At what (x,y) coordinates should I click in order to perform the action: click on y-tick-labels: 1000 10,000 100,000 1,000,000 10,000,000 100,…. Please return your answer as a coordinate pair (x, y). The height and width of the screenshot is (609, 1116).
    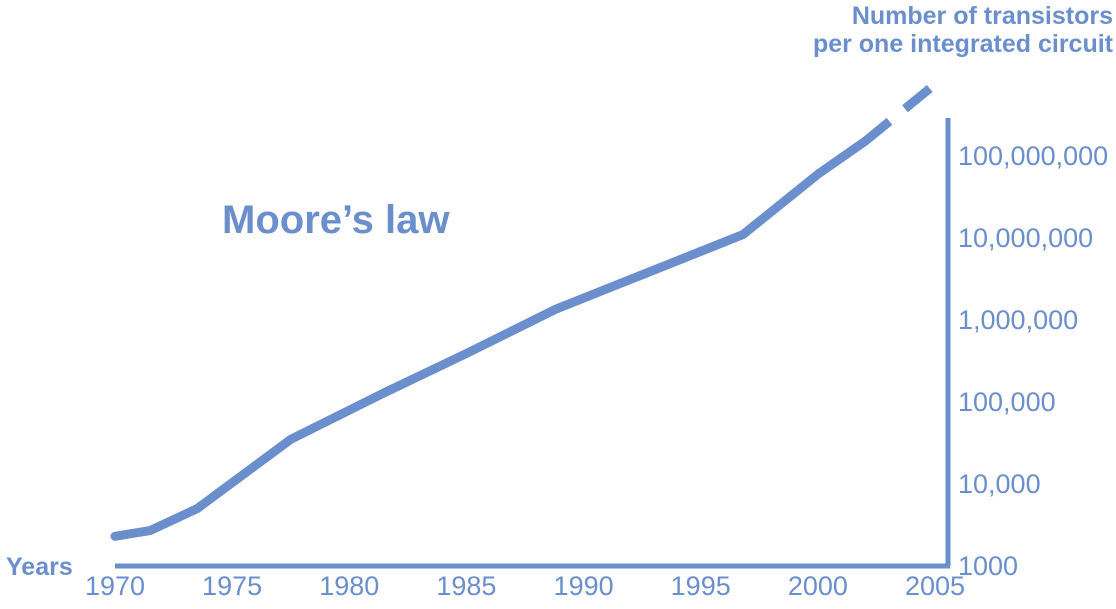
    Looking at the image, I should click on (1033, 361).